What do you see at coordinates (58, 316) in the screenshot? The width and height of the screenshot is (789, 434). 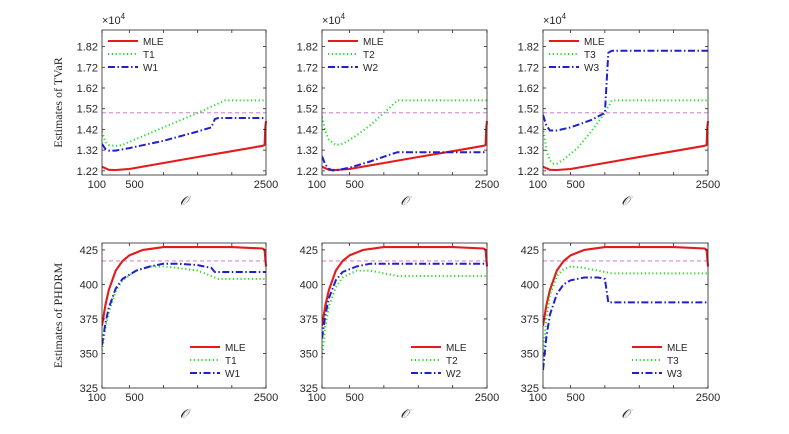 I see `y-axis-label: Estimates of PHDRM` at bounding box center [58, 316].